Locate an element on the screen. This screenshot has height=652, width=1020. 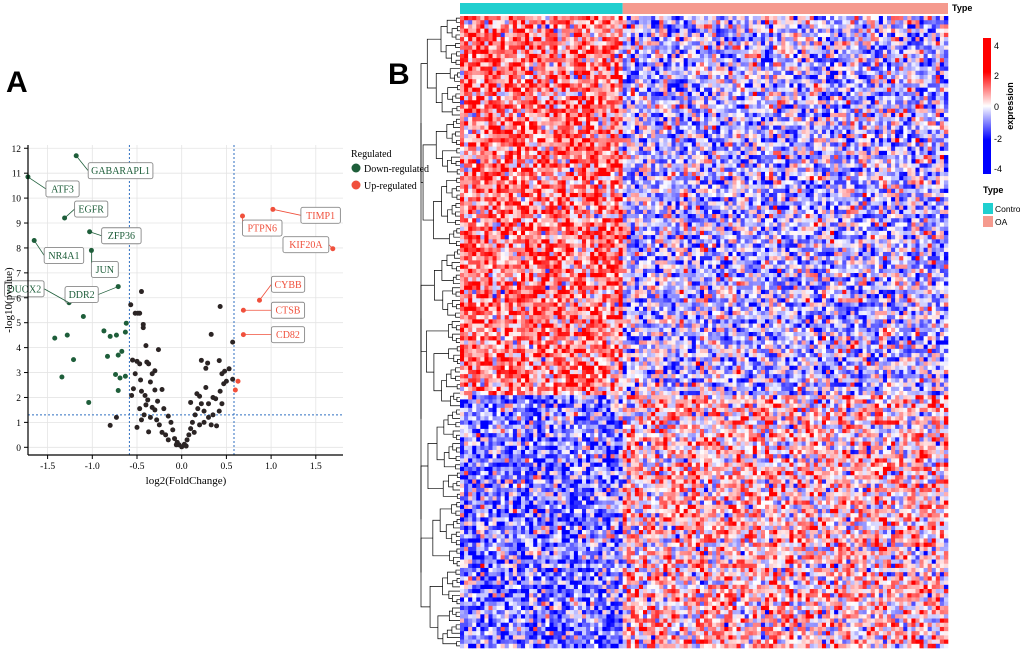
point-not-significant is located at coordinates (131, 305).